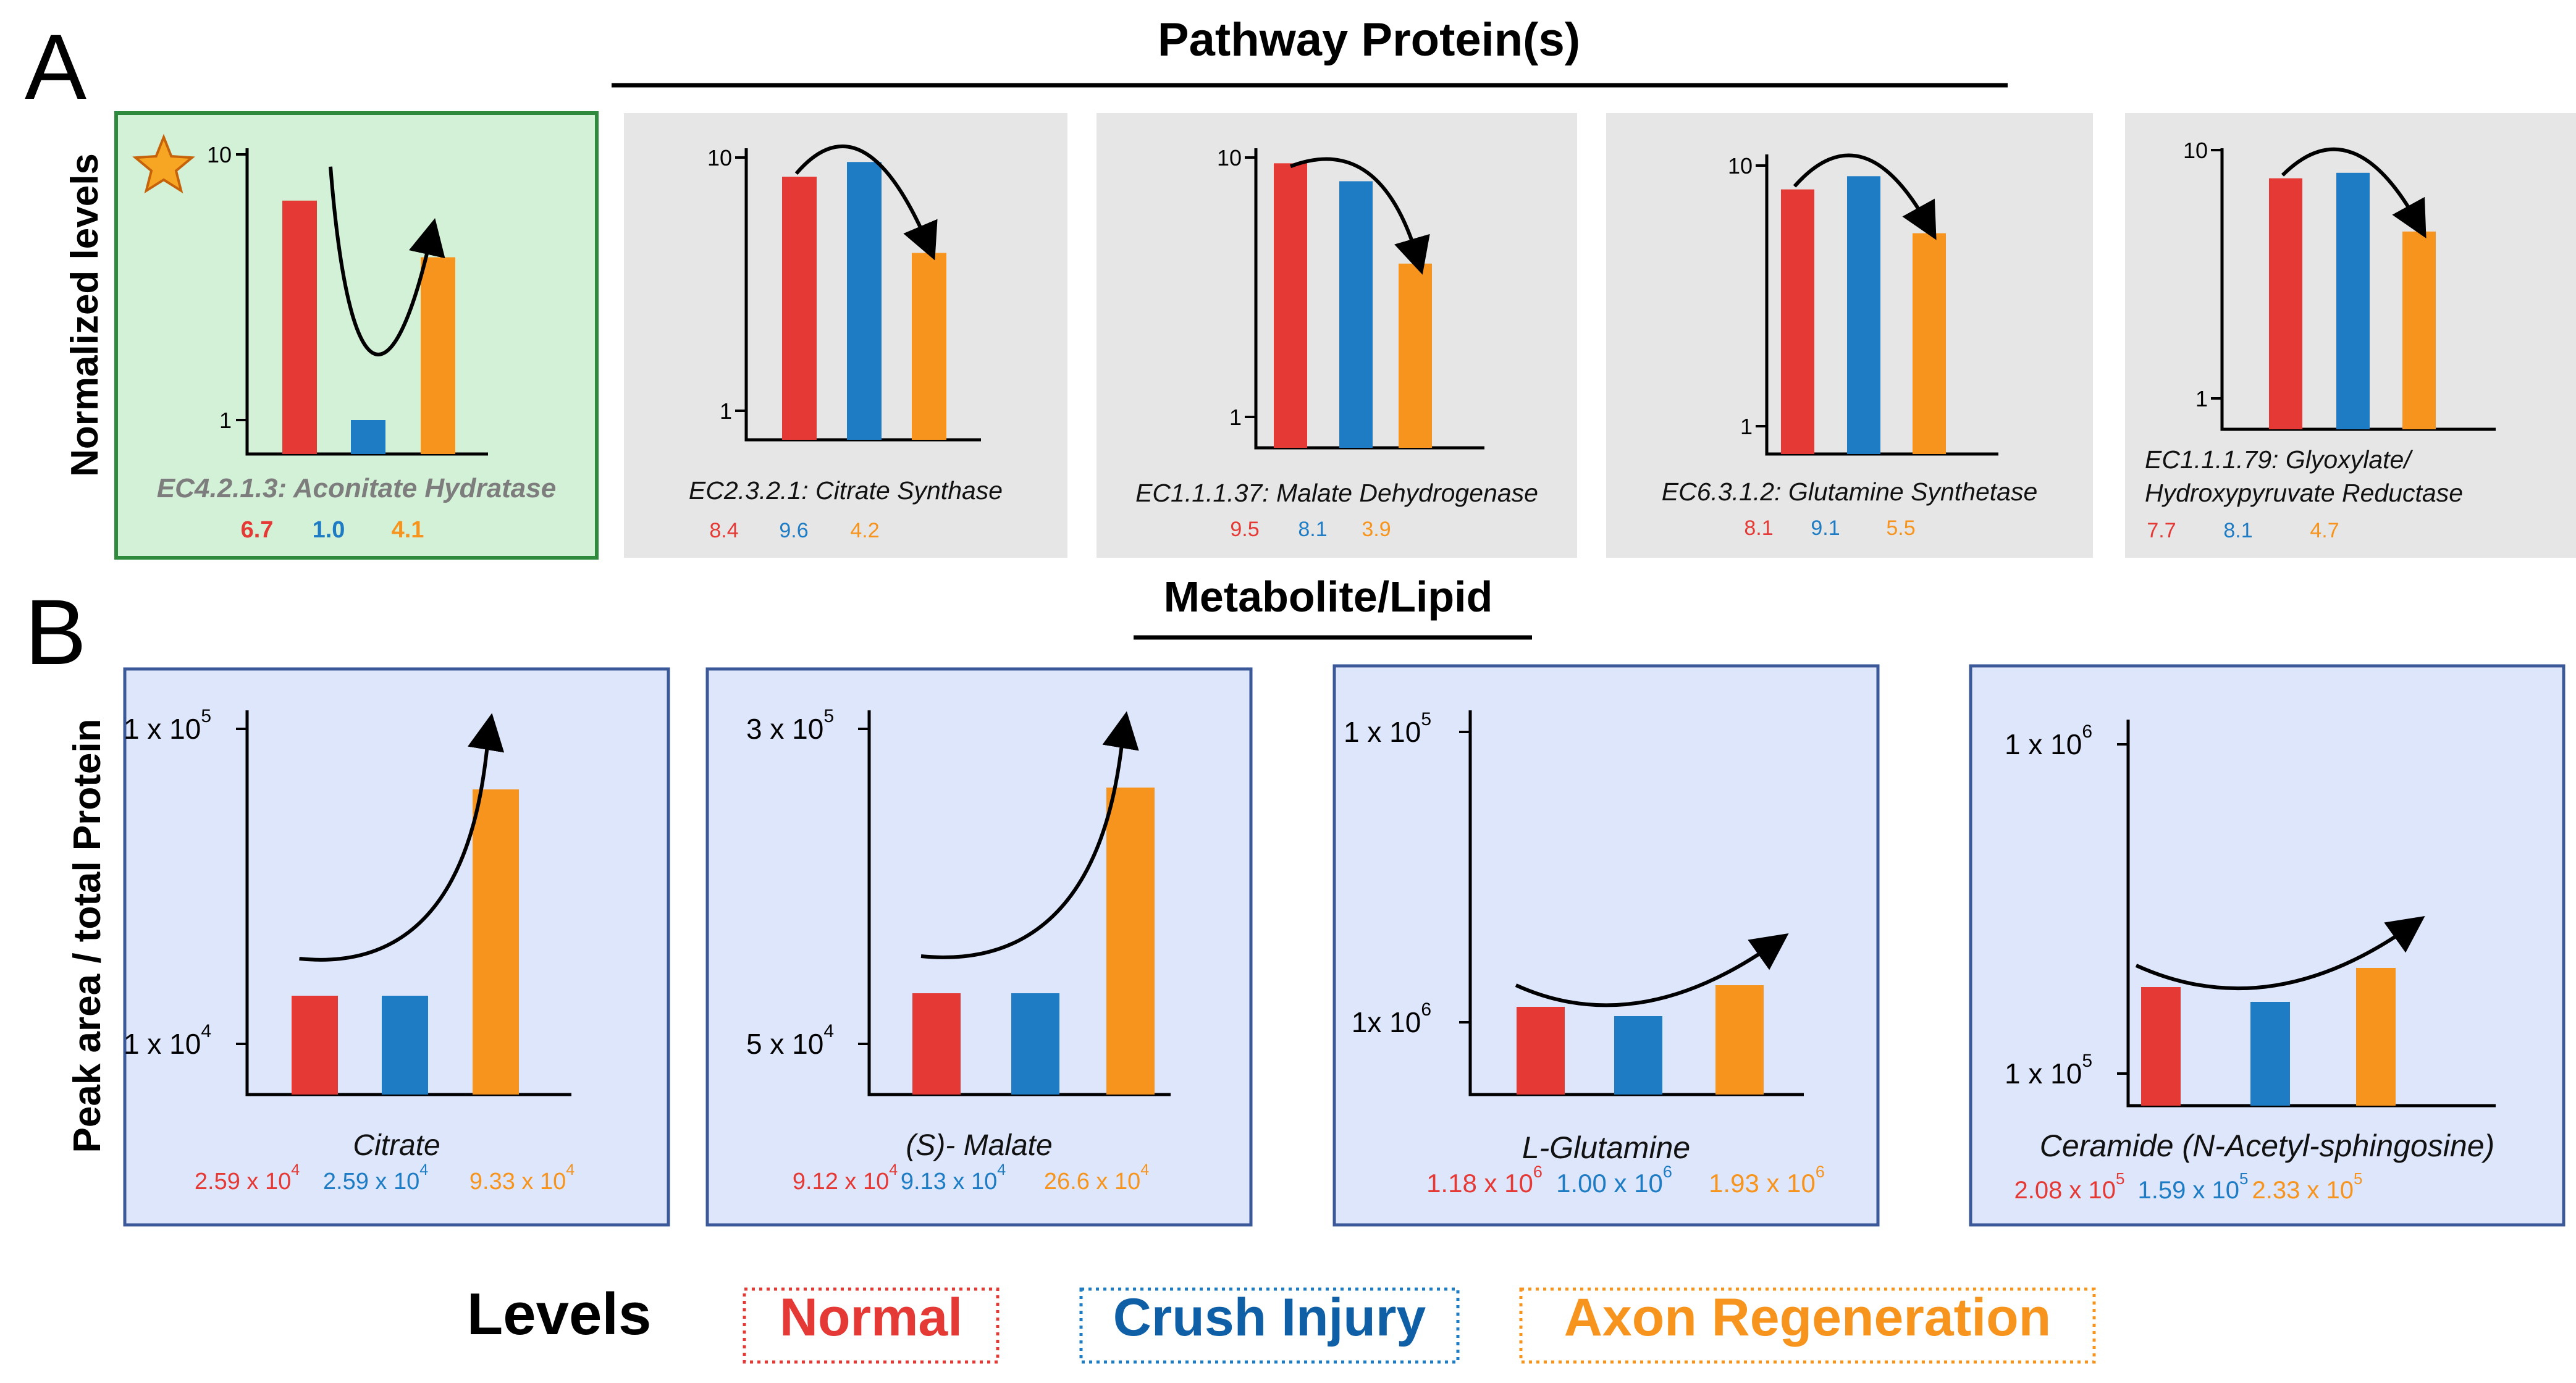 The image size is (2576, 1383). Describe the element at coordinates (1369, 40) in the screenshot. I see `section-a-title: Pathway Protein(s)` at that location.